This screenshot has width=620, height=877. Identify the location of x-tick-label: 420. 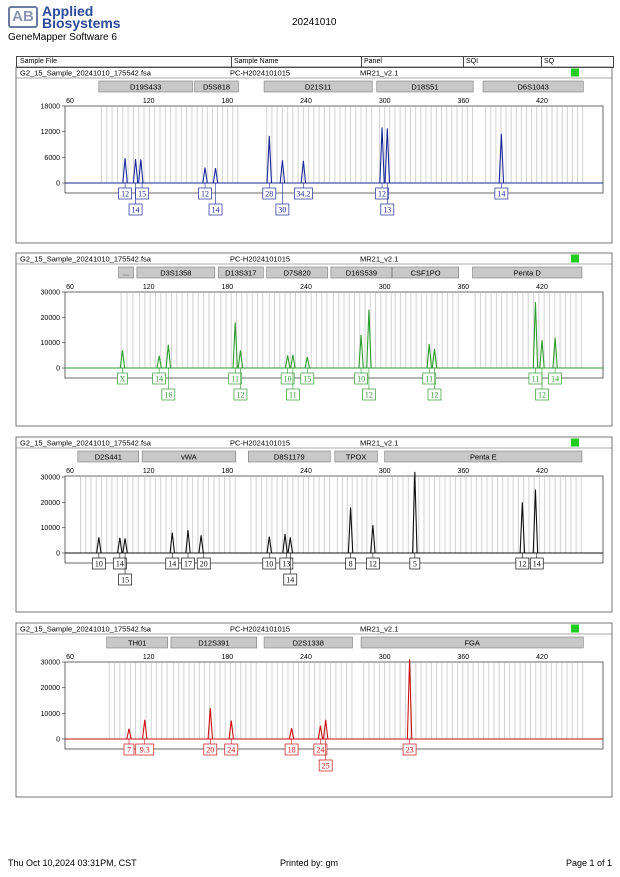
(542, 287).